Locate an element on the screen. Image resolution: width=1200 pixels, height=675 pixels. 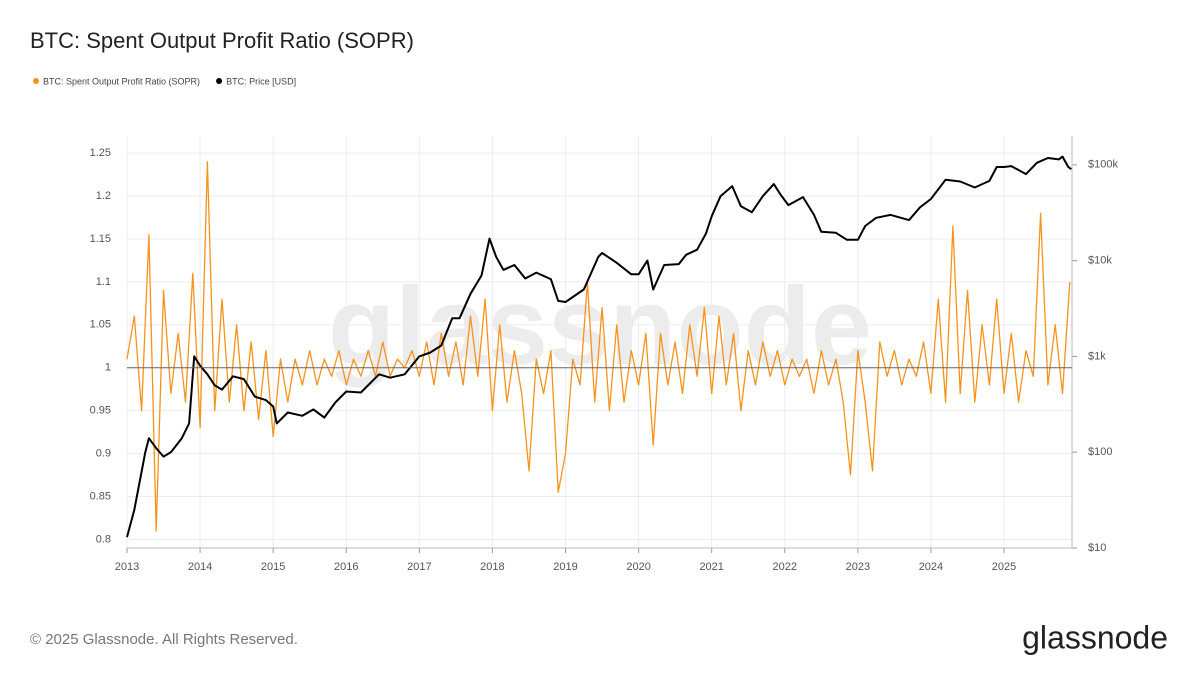
x-tick-label: 2025 is located at coordinates (1004, 567).